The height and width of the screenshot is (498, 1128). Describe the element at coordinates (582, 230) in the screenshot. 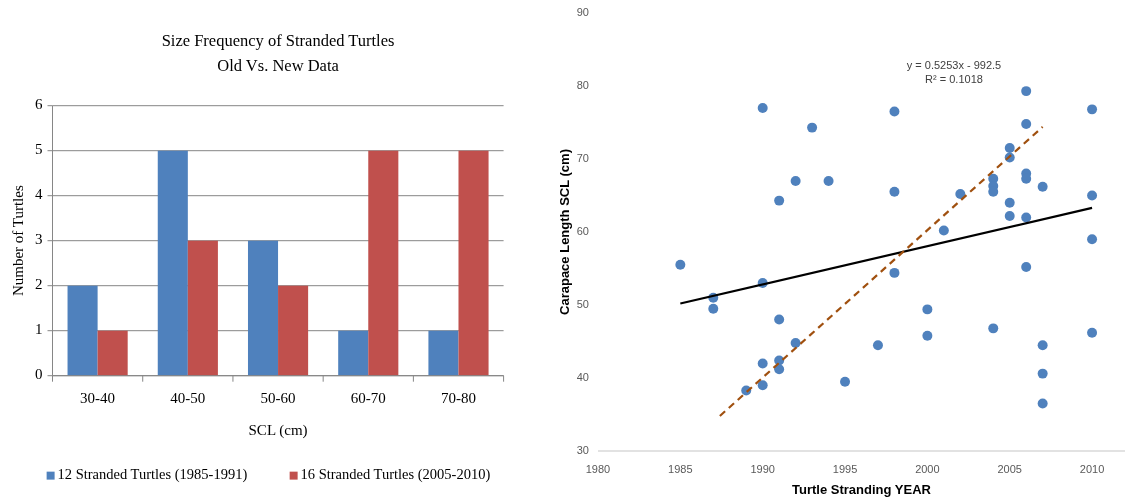

I see `y-tick-label: 60` at that location.